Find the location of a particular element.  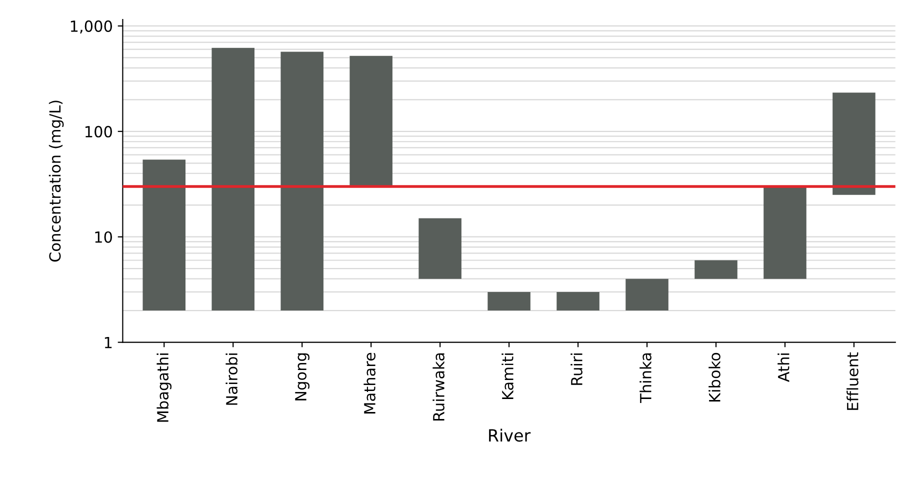

y-tick-label: 1 is located at coordinates (108, 342).